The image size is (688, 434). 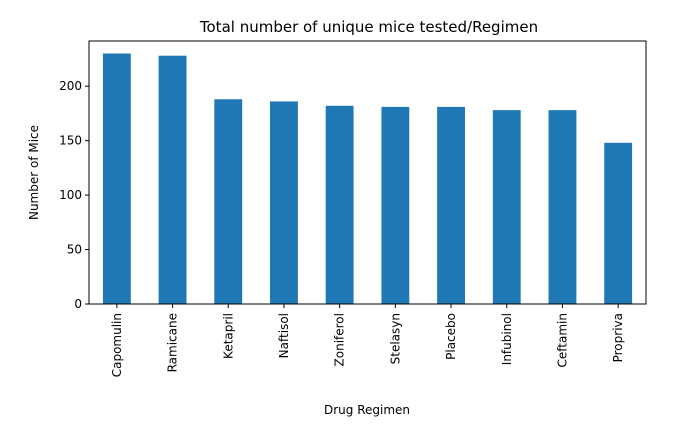 I want to click on x-tick-label: Capomulin, so click(x=117, y=345).